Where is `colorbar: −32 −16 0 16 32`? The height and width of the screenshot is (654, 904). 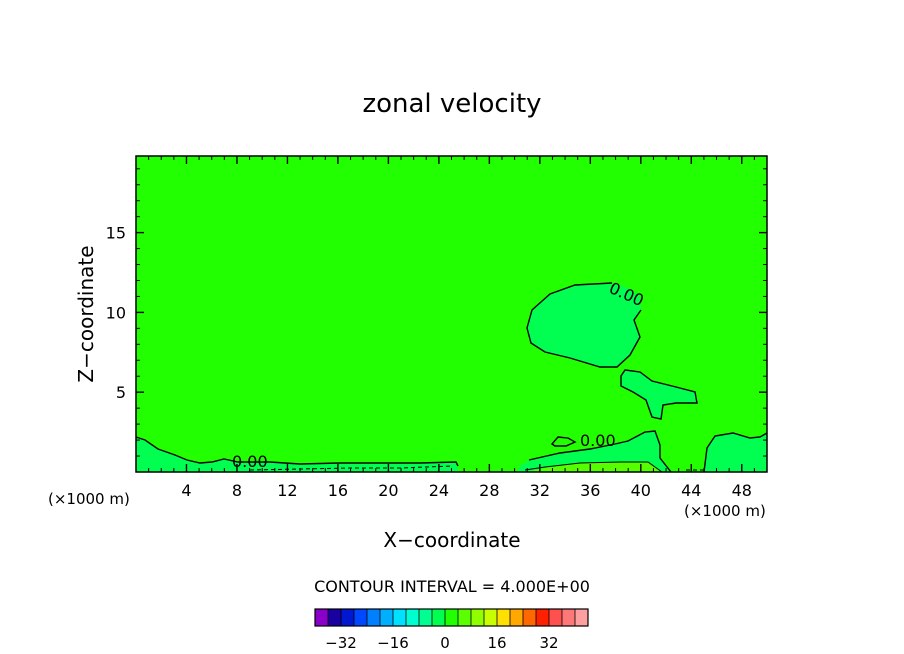
colorbar: −32 −16 0 16 32 is located at coordinates (451, 630).